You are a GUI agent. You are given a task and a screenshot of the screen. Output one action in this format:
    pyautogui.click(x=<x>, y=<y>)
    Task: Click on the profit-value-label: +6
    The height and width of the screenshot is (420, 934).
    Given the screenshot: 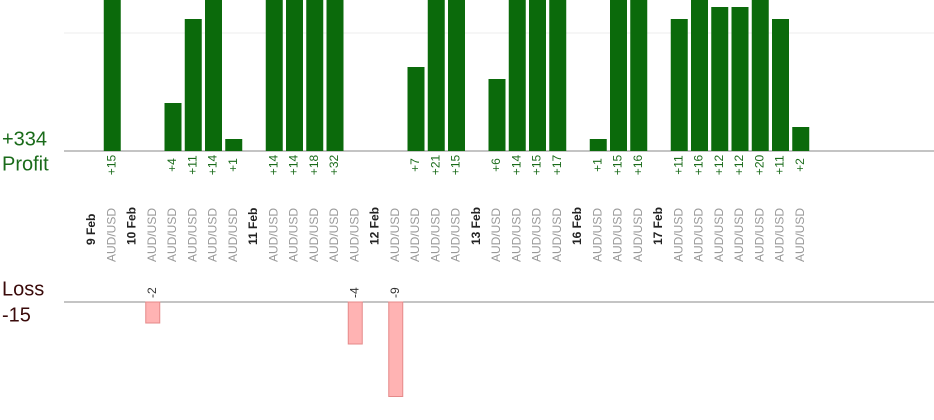 What is the action you would take?
    pyautogui.click(x=496, y=165)
    